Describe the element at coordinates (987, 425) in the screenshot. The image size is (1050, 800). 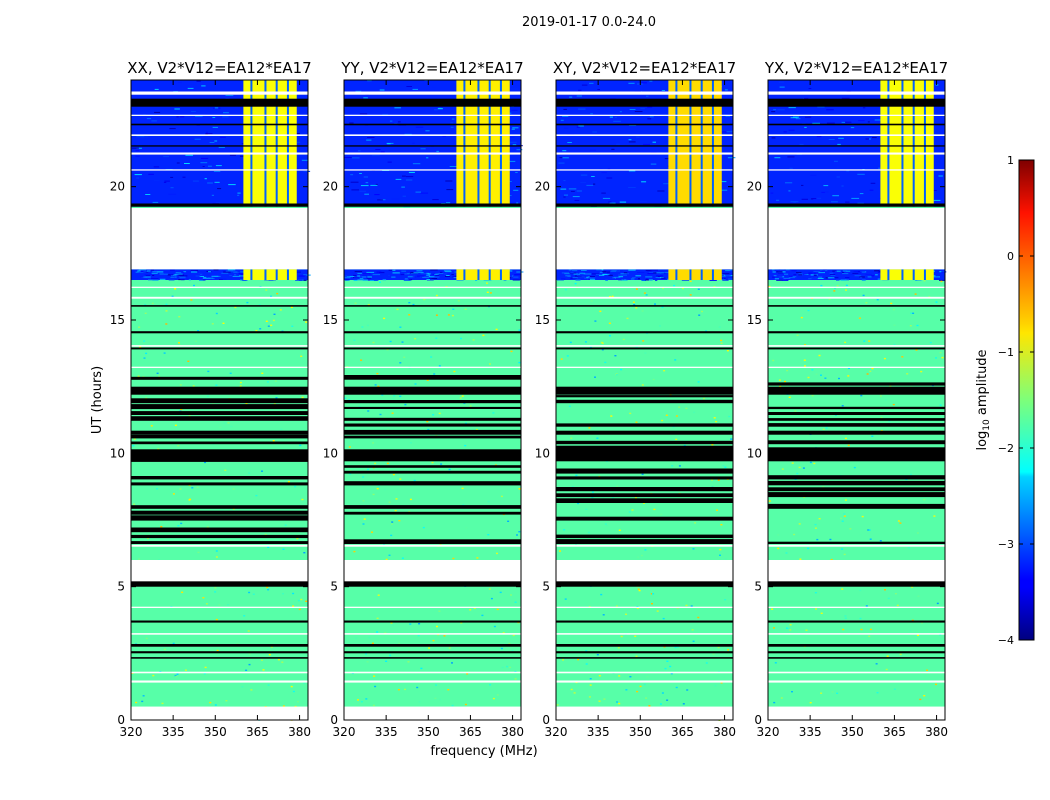
I see `colorbar-label-sub: 10` at that location.